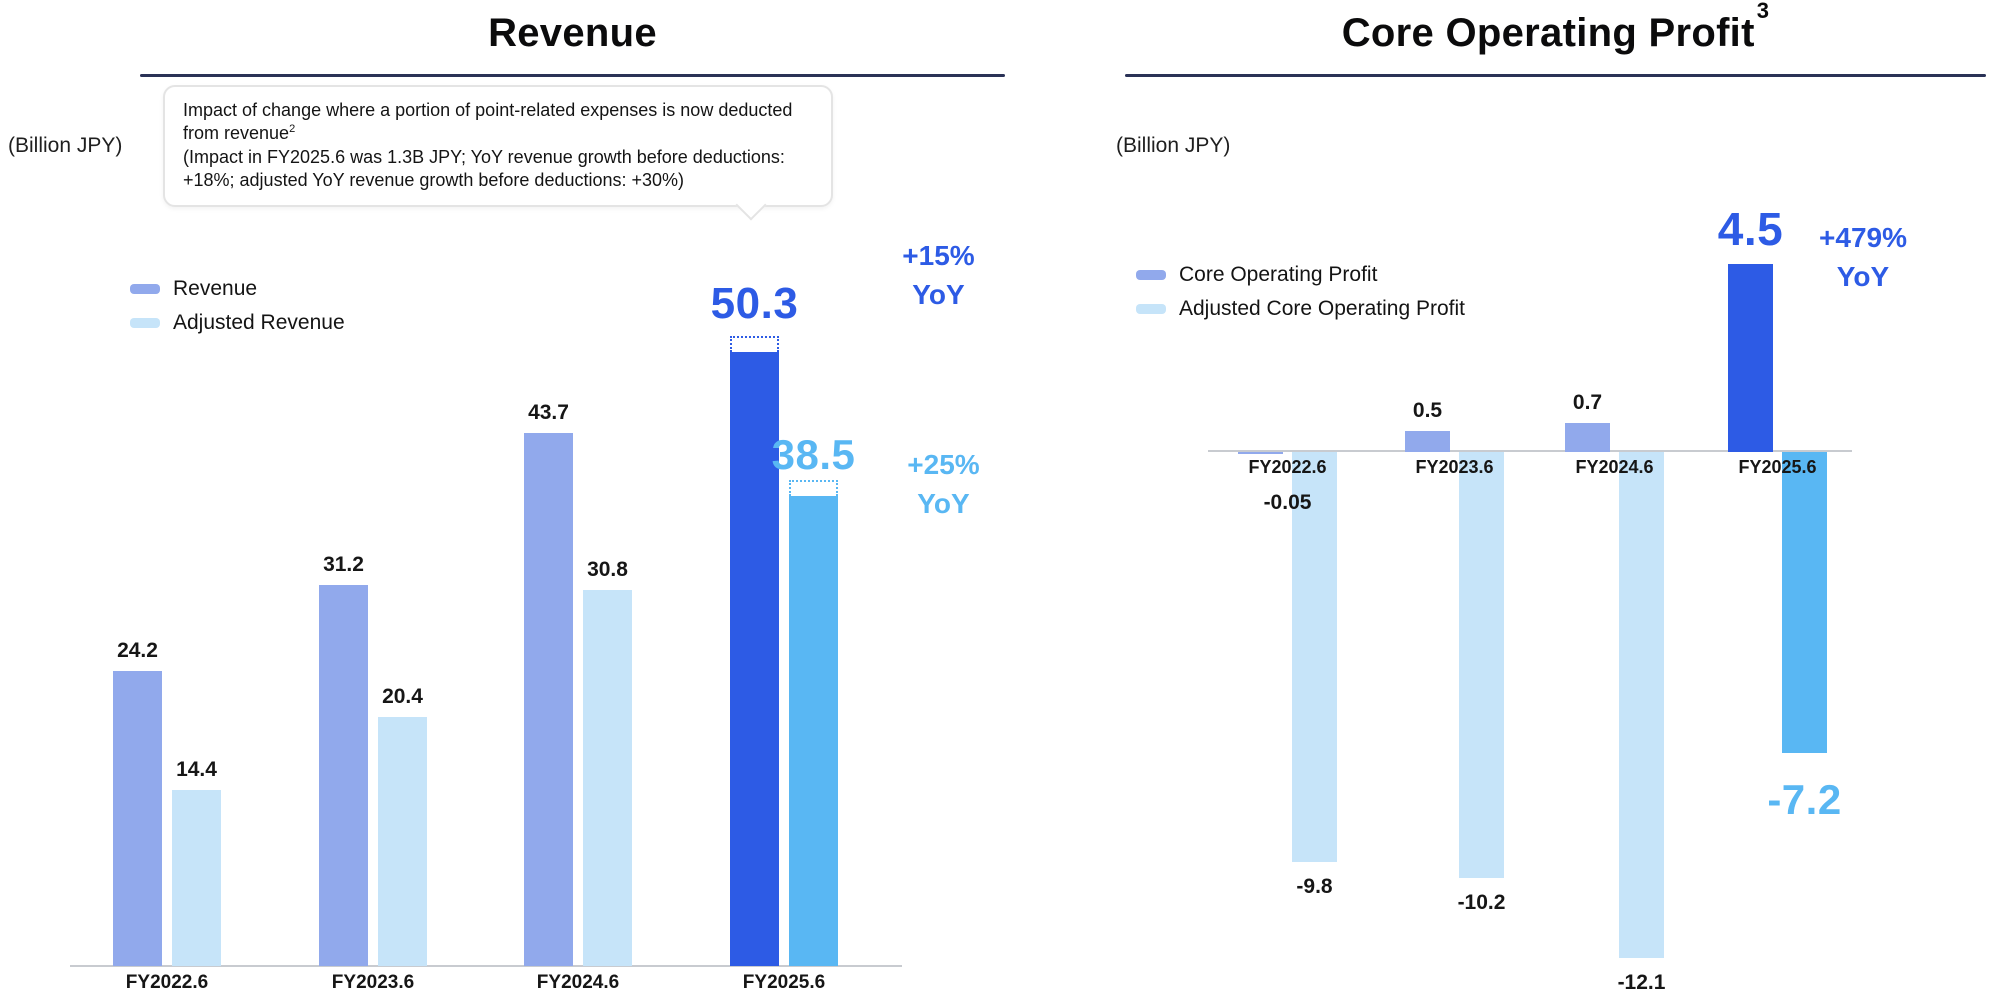 The image size is (2000, 996). What do you see at coordinates (1804, 799) in the screenshot?
I see `core-profit-highlight-value-label: -7.2` at bounding box center [1804, 799].